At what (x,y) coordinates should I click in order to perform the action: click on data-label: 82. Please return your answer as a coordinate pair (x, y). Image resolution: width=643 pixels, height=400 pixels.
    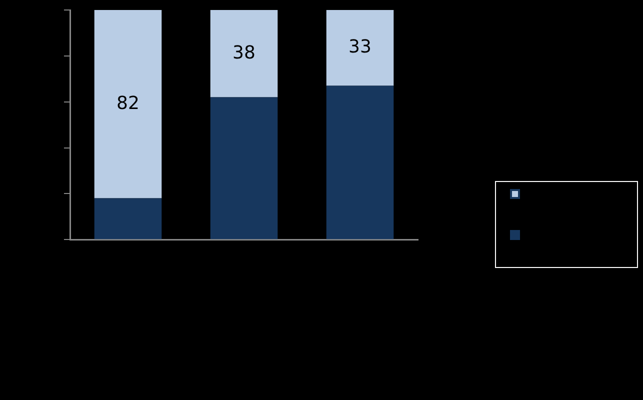
    Looking at the image, I should click on (128, 103).